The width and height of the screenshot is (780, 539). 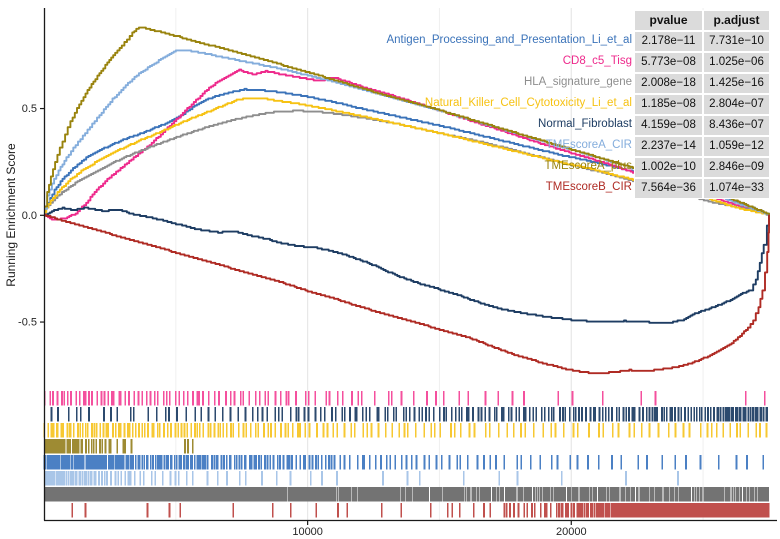 What do you see at coordinates (585, 124) in the screenshot?
I see `legend-label-normal-fibroblast: Normal_Fibroblast` at bounding box center [585, 124].